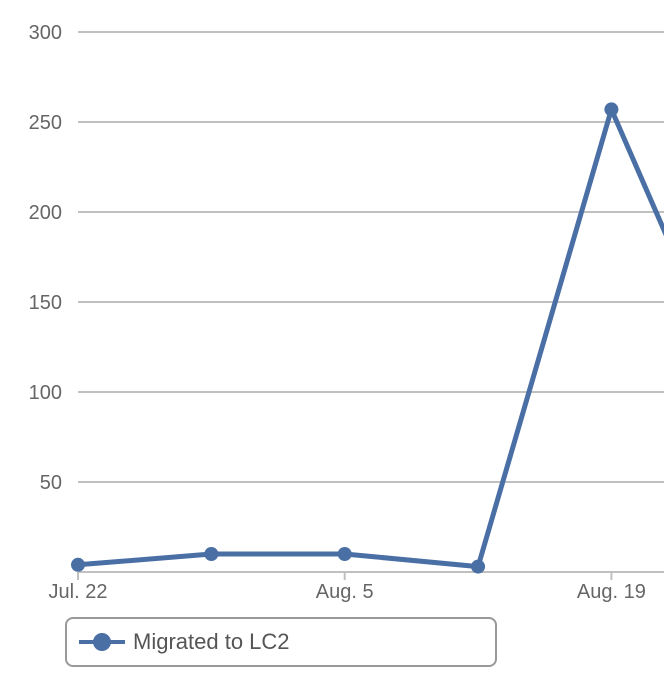 The image size is (664, 688). I want to click on legend-series-marker-icon, so click(102, 642).